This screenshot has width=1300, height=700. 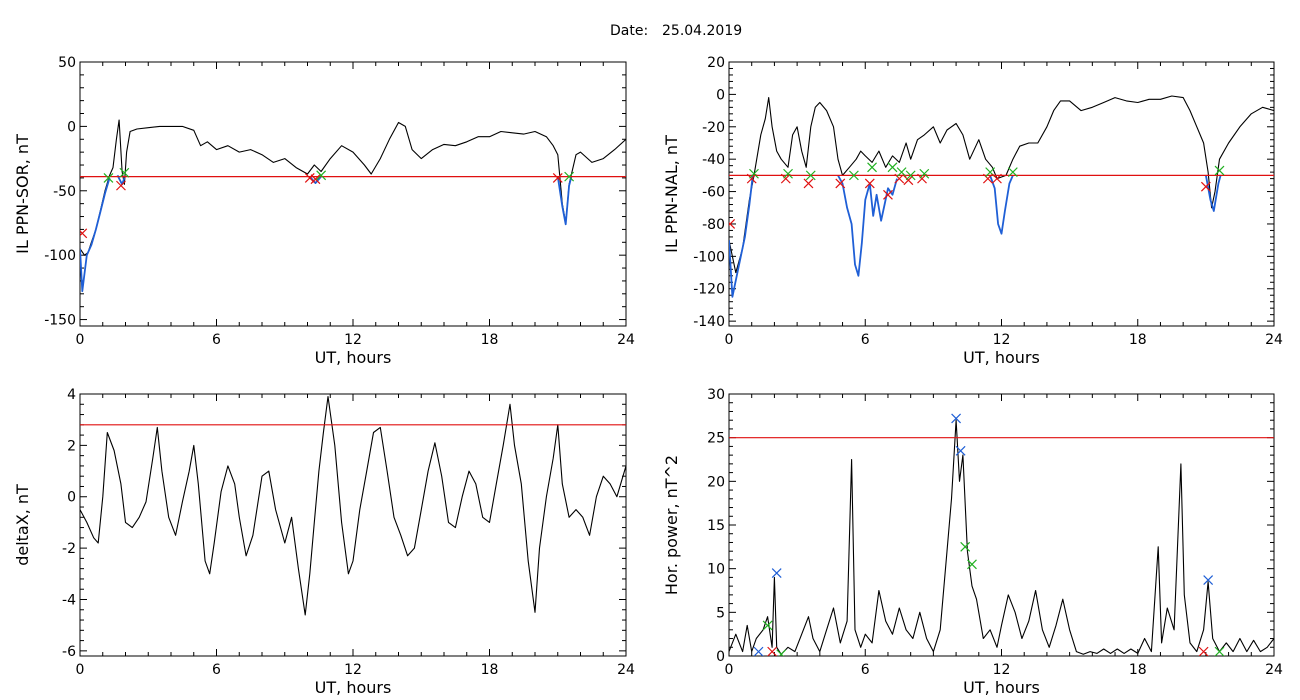 I want to click on y-tick-label: 4, so click(x=71, y=395).